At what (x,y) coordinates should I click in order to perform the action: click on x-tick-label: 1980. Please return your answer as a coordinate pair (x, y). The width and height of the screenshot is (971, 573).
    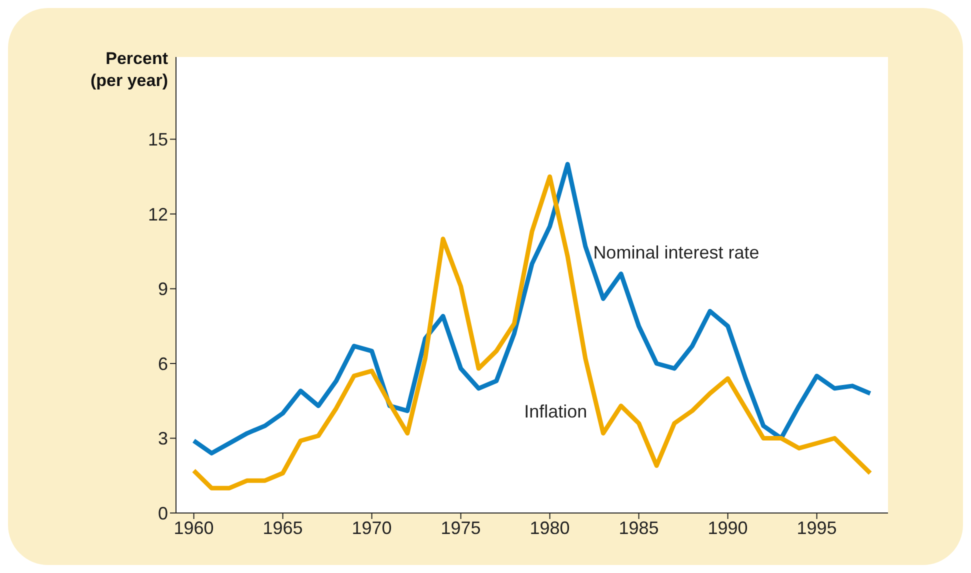
    Looking at the image, I should click on (550, 528).